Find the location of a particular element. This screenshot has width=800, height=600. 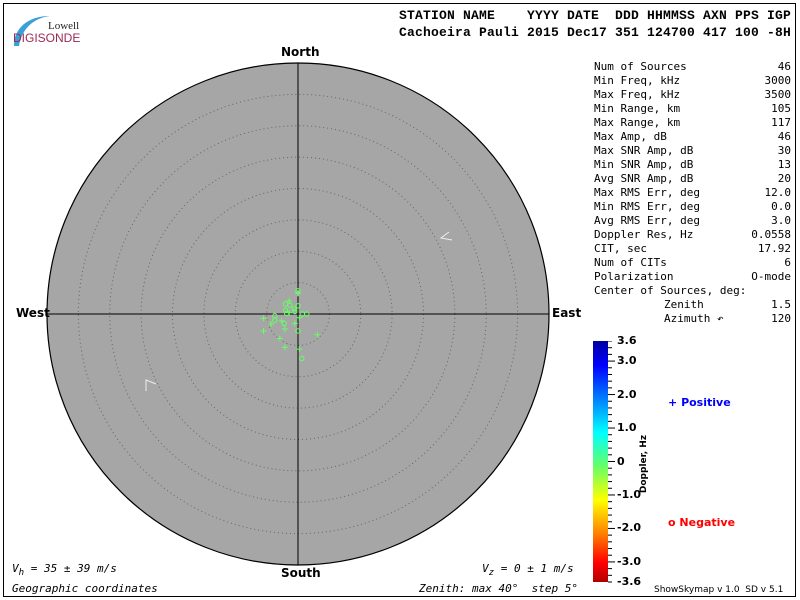

stat-label: Min Freq, kHz is located at coordinates (637, 80).